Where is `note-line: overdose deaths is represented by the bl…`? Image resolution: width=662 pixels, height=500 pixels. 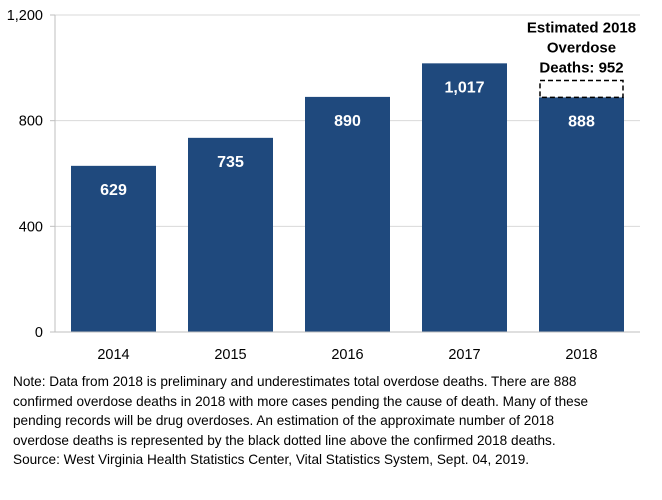
note-line: overdose deaths is represented by the bl… is located at coordinates (284, 440).